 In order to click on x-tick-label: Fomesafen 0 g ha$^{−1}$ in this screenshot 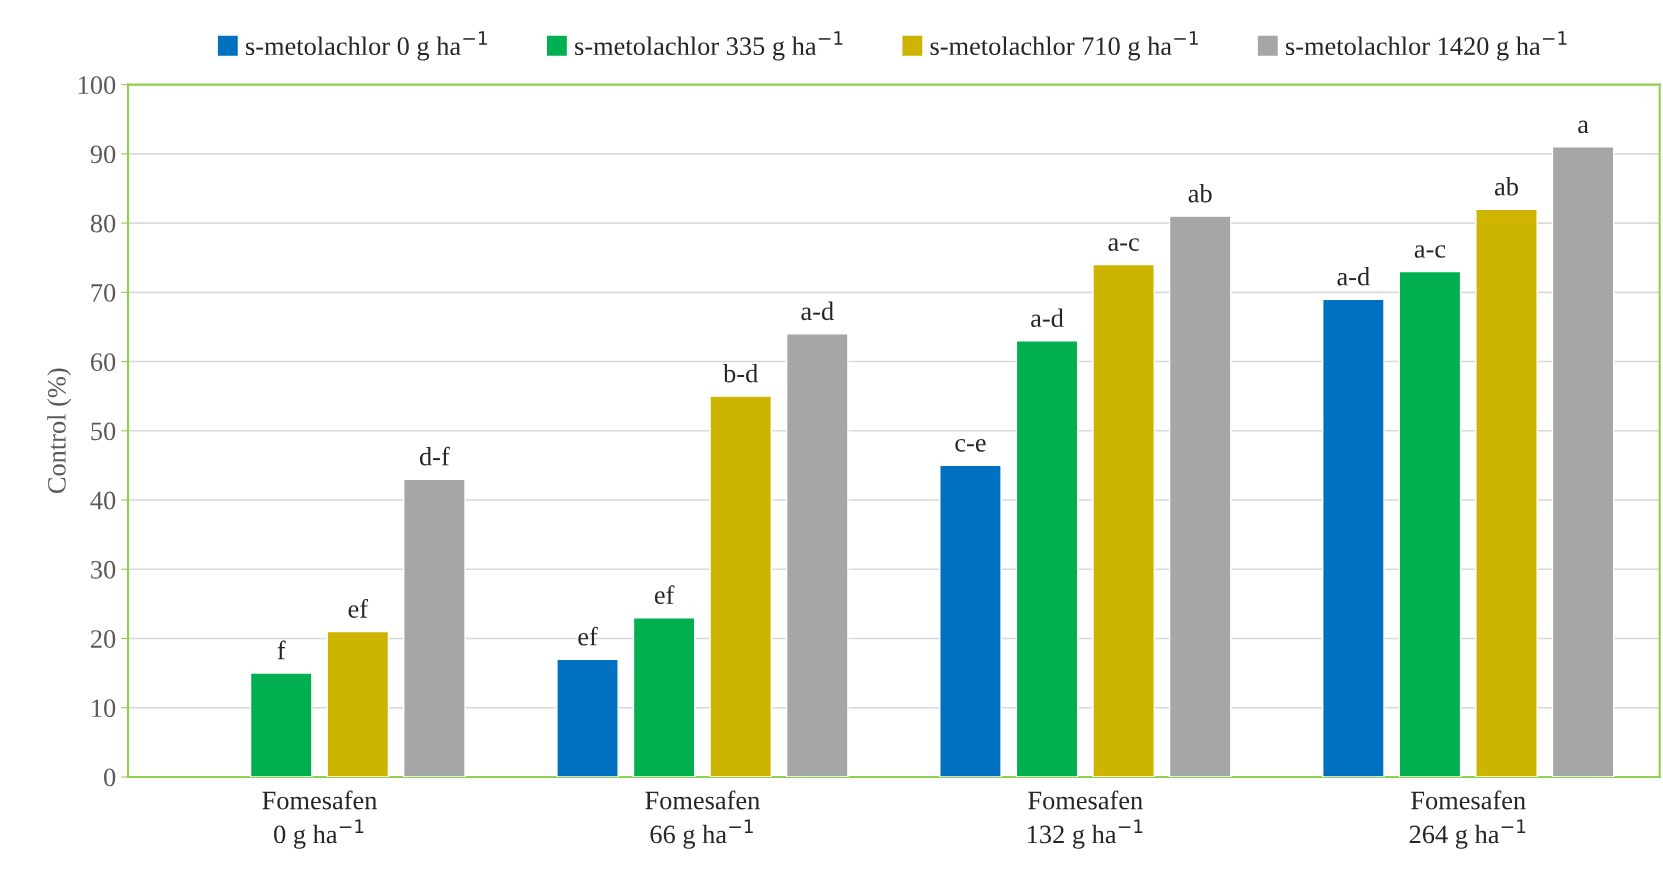, I will do `click(319, 819)`.